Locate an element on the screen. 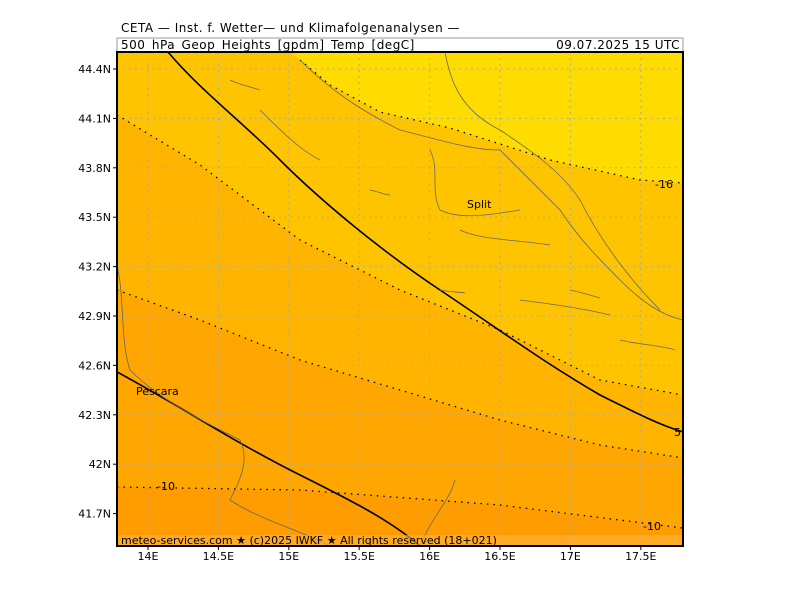 Image resolution: width=800 pixels, height=604 pixels. x-tick-label: 15E is located at coordinates (288, 556).